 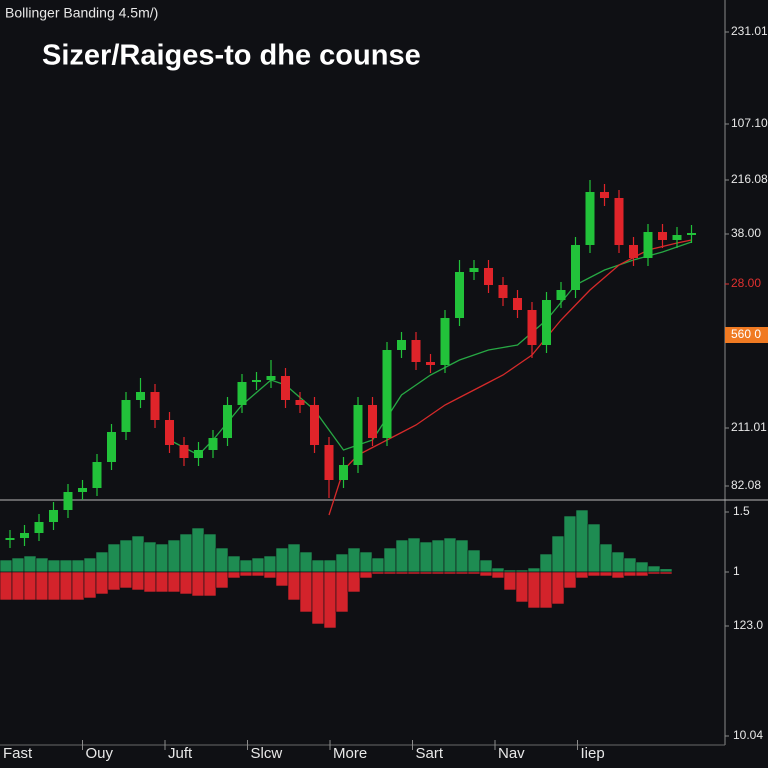 What do you see at coordinates (267, 753) in the screenshot?
I see `x-tick-label: Slcw` at bounding box center [267, 753].